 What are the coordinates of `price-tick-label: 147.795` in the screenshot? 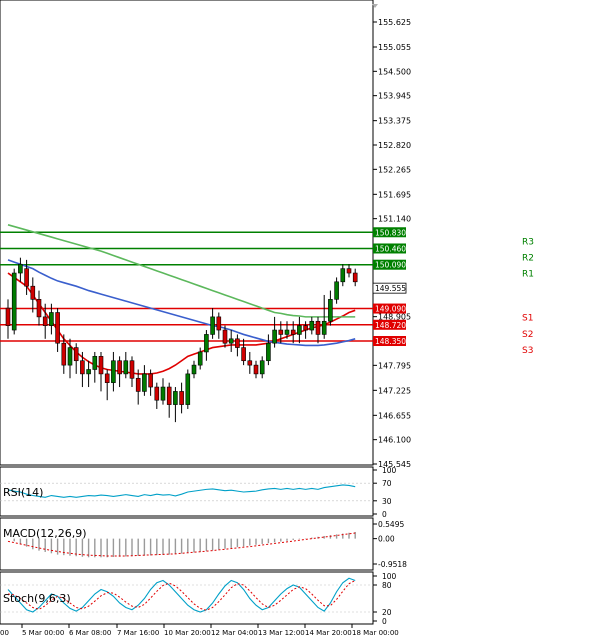 It's located at (394, 365).